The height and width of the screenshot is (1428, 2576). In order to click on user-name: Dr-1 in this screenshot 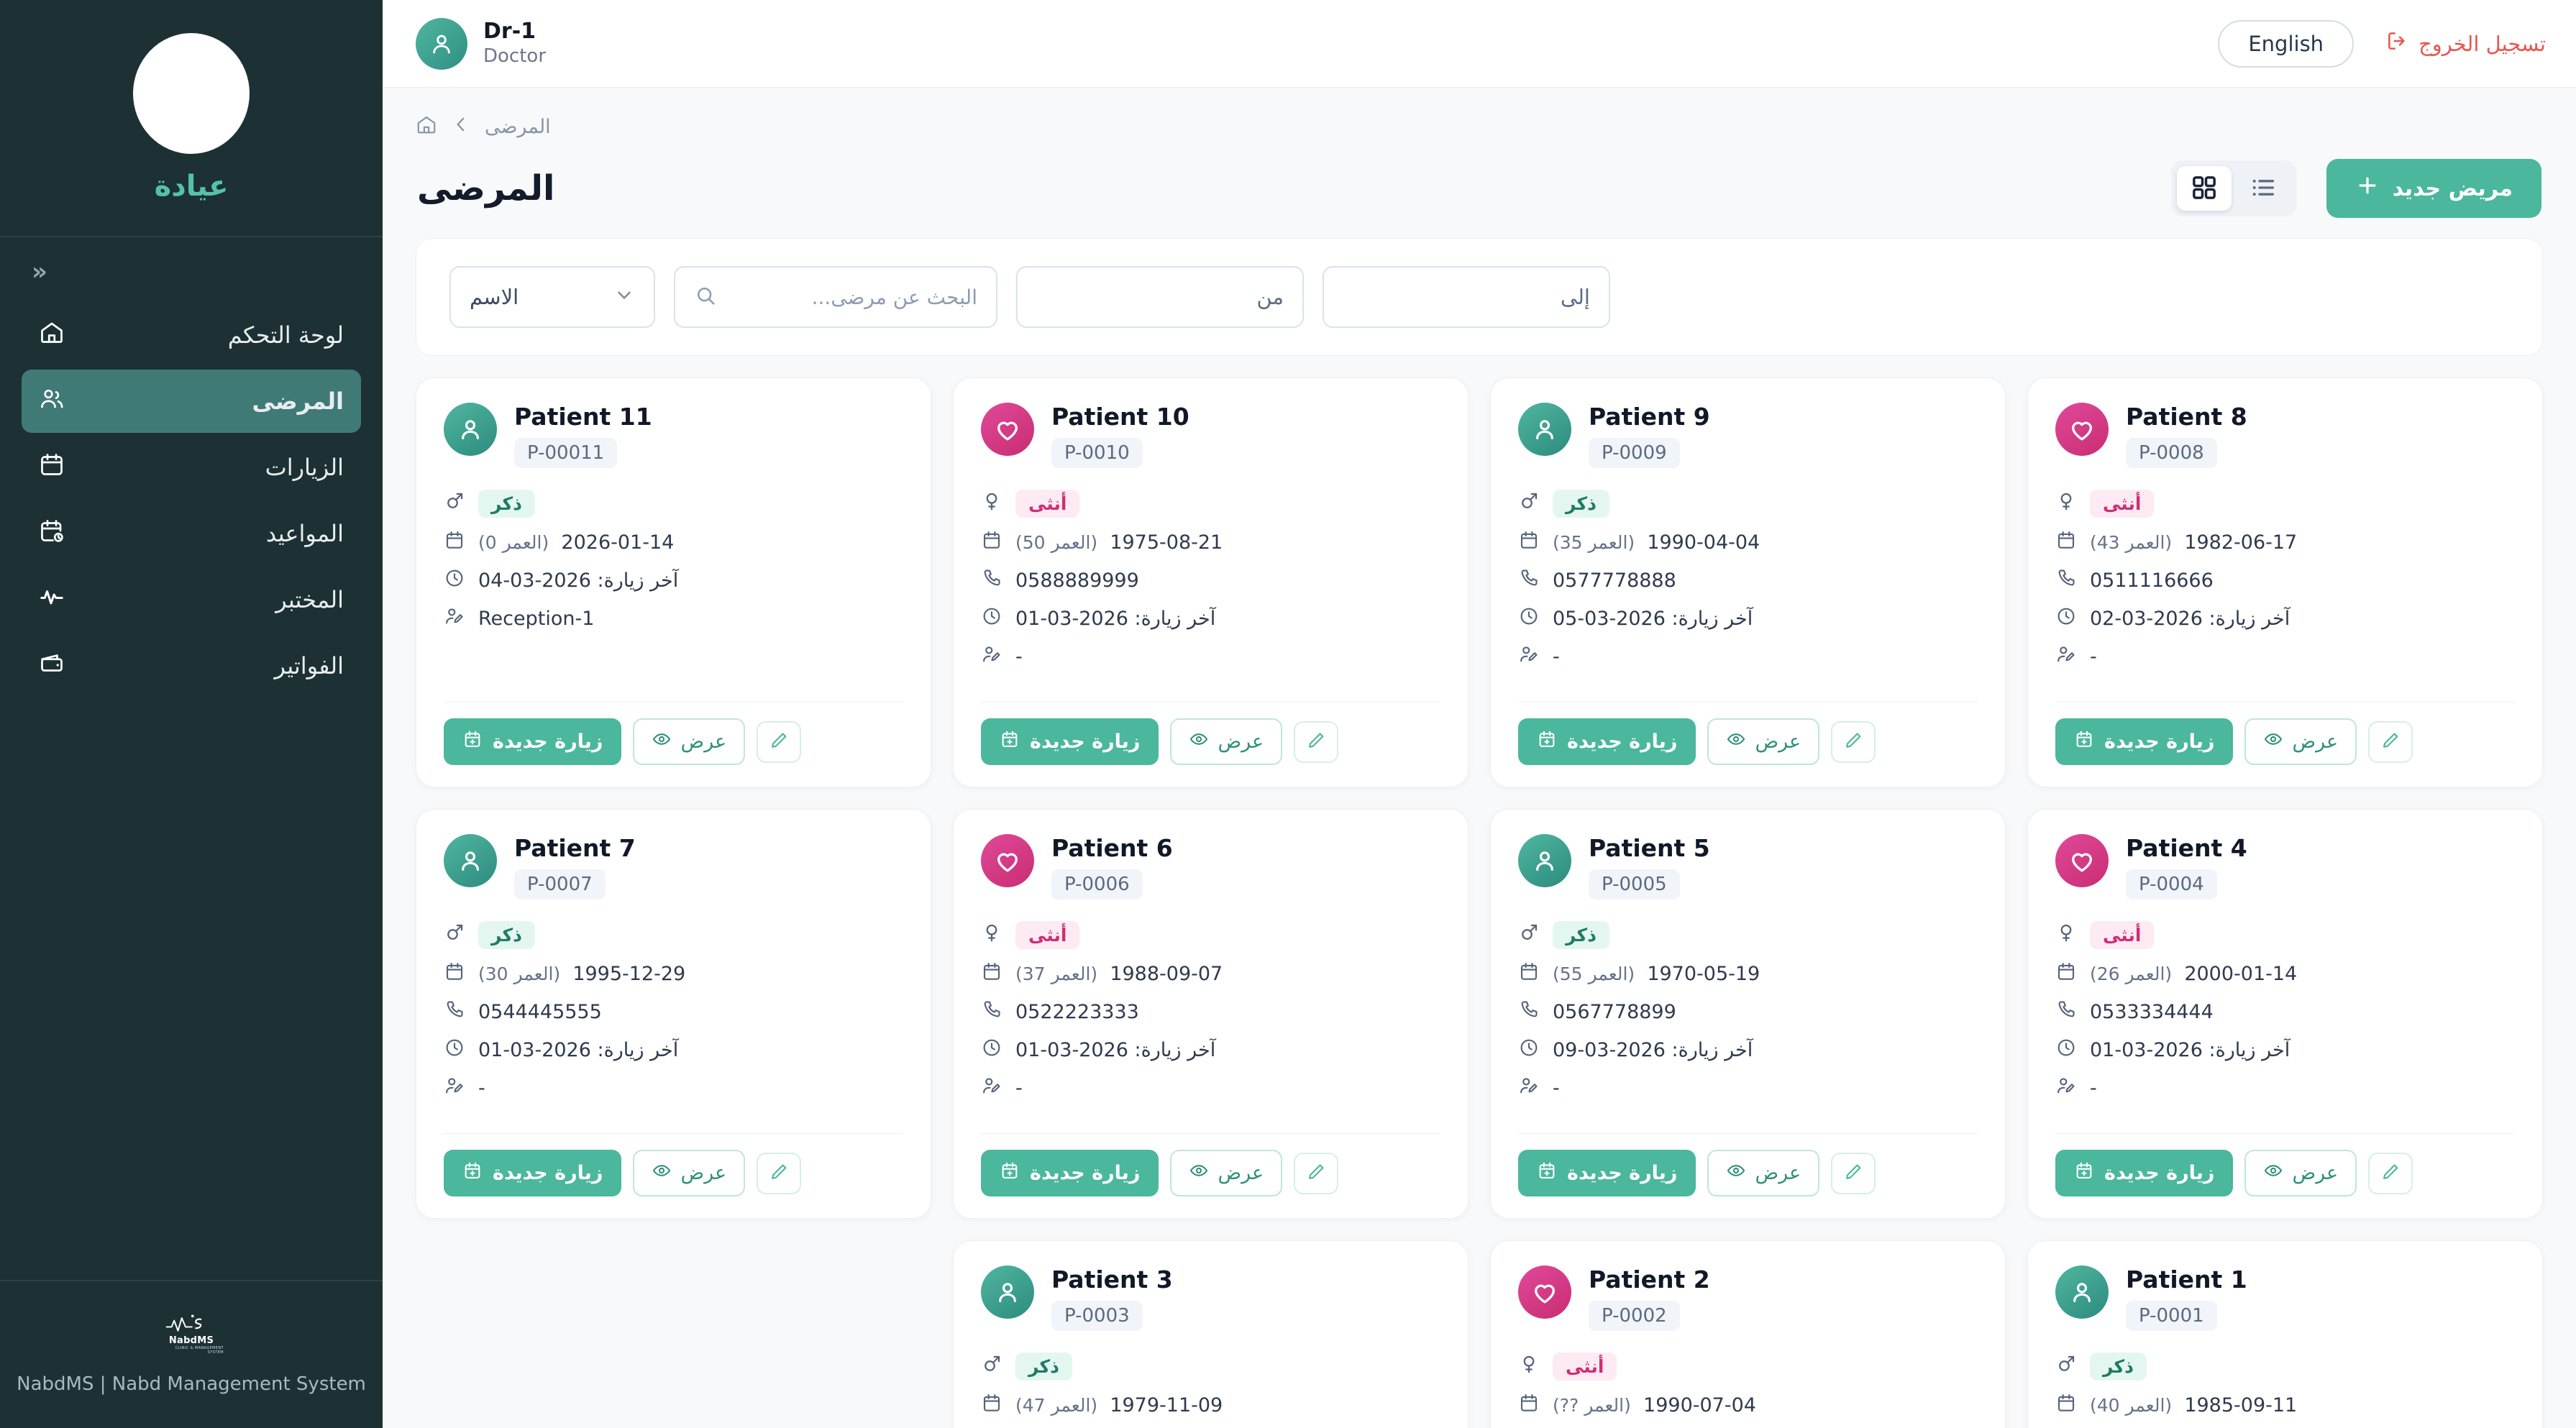, I will do `click(509, 32)`.